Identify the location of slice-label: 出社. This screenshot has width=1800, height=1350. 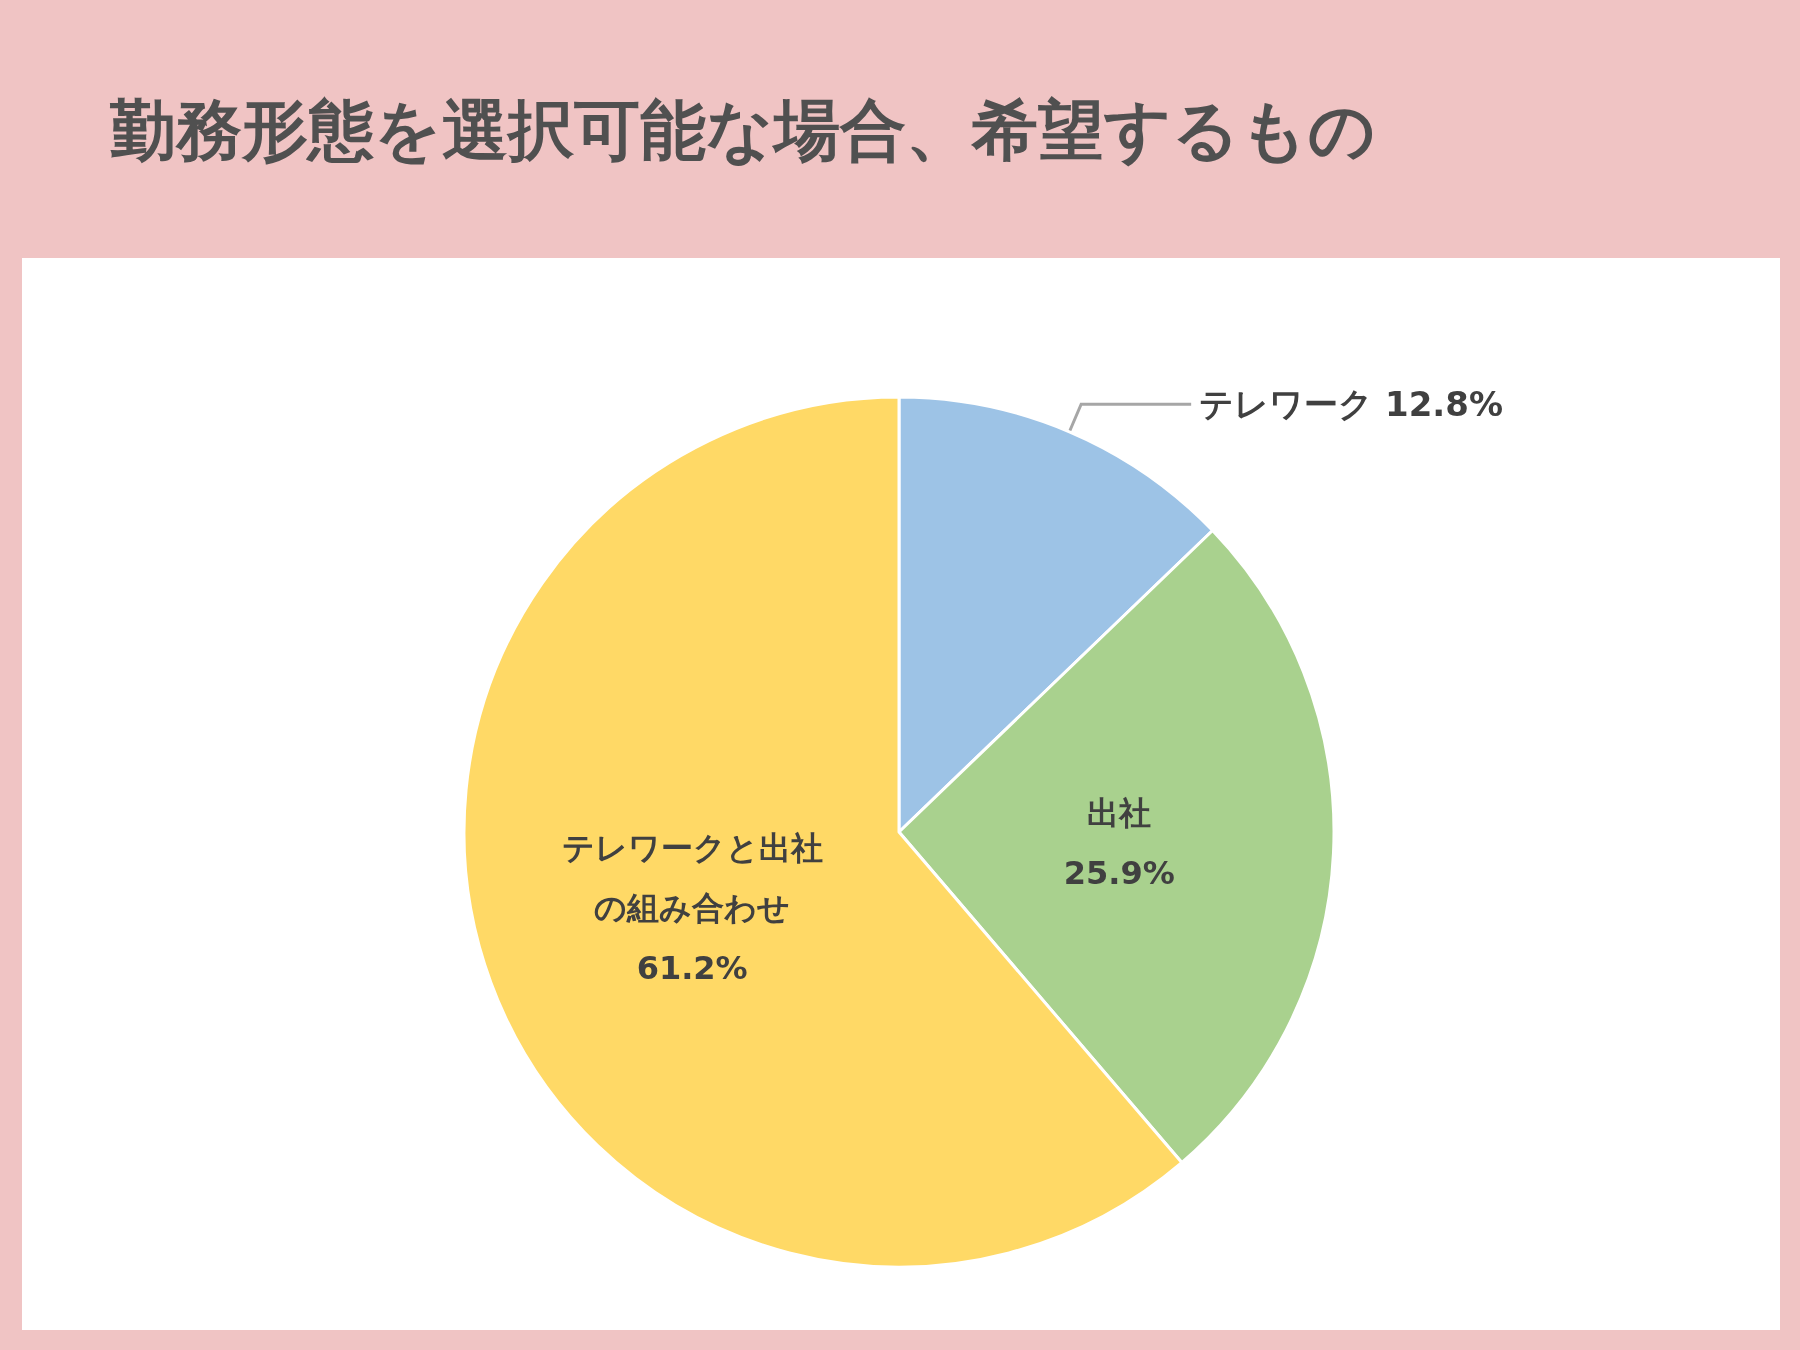
(1119, 812).